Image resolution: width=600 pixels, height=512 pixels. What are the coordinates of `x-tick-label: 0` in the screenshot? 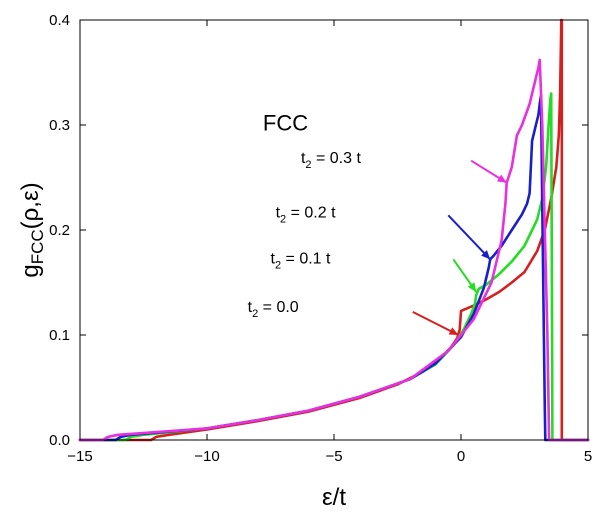 It's located at (461, 456).